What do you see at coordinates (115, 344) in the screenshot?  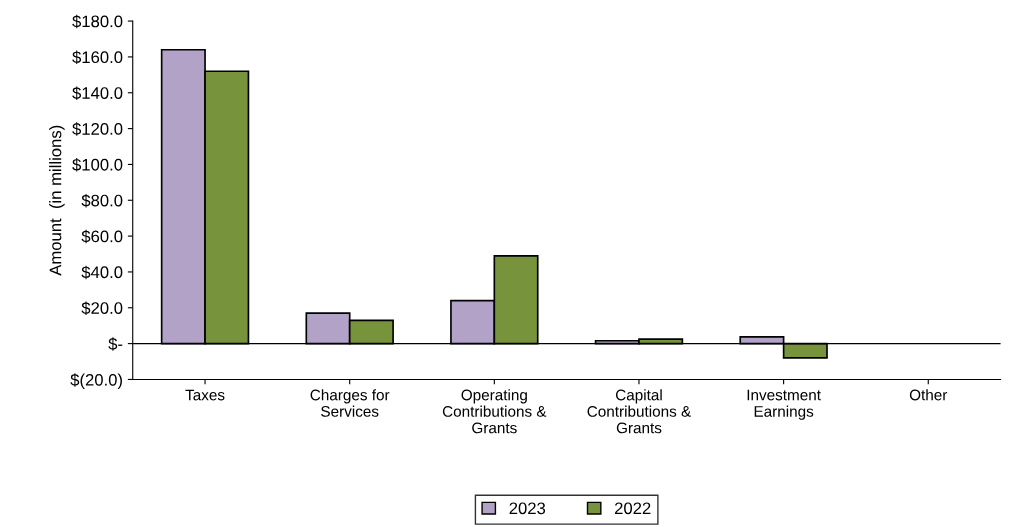 I see `y-tick-label: $-` at bounding box center [115, 344].